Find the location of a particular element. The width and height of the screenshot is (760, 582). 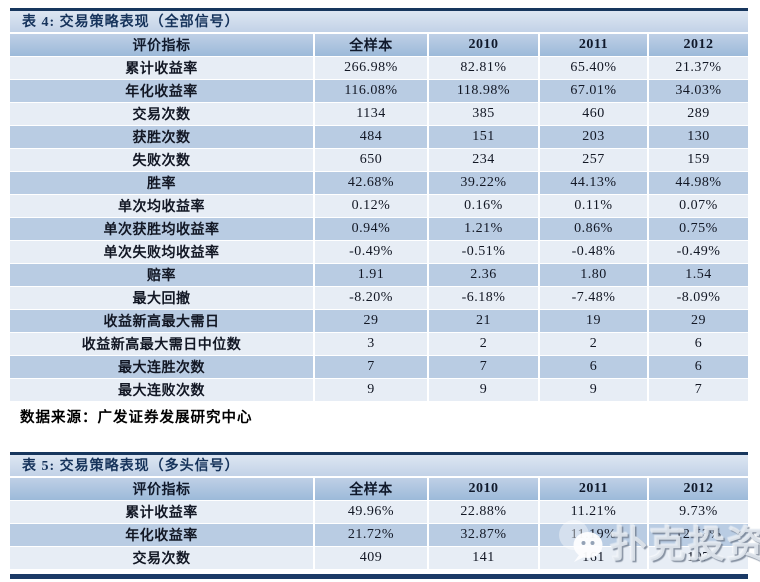

cell-value: 141 is located at coordinates (482, 558).